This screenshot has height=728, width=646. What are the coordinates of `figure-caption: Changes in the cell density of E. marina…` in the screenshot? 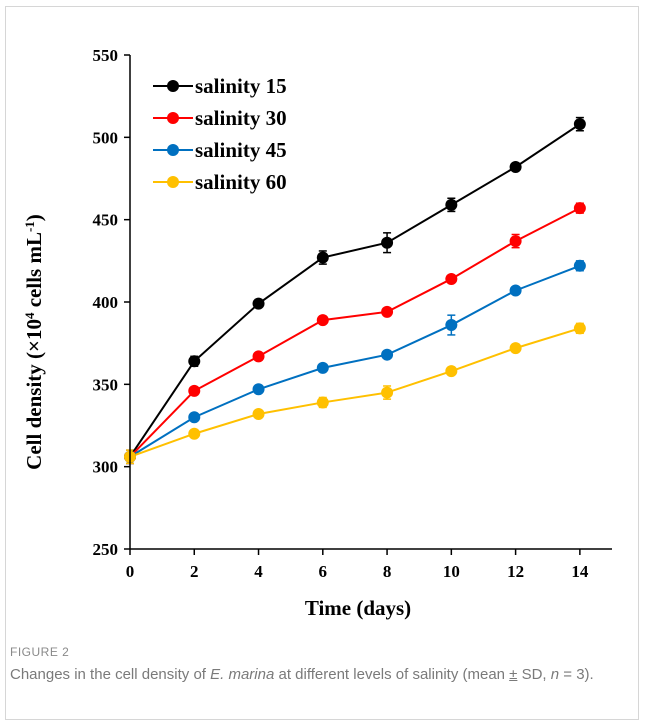 It's located at (320, 674).